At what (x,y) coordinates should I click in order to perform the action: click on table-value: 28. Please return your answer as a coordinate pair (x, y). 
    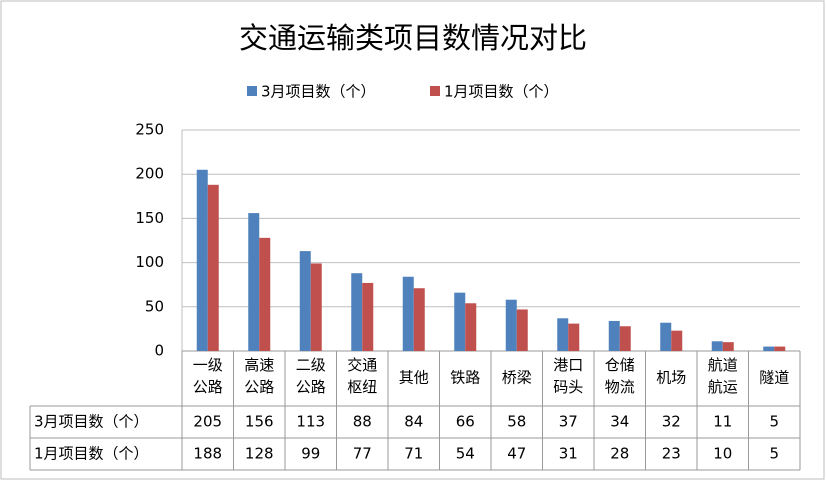
    Looking at the image, I should click on (619, 454).